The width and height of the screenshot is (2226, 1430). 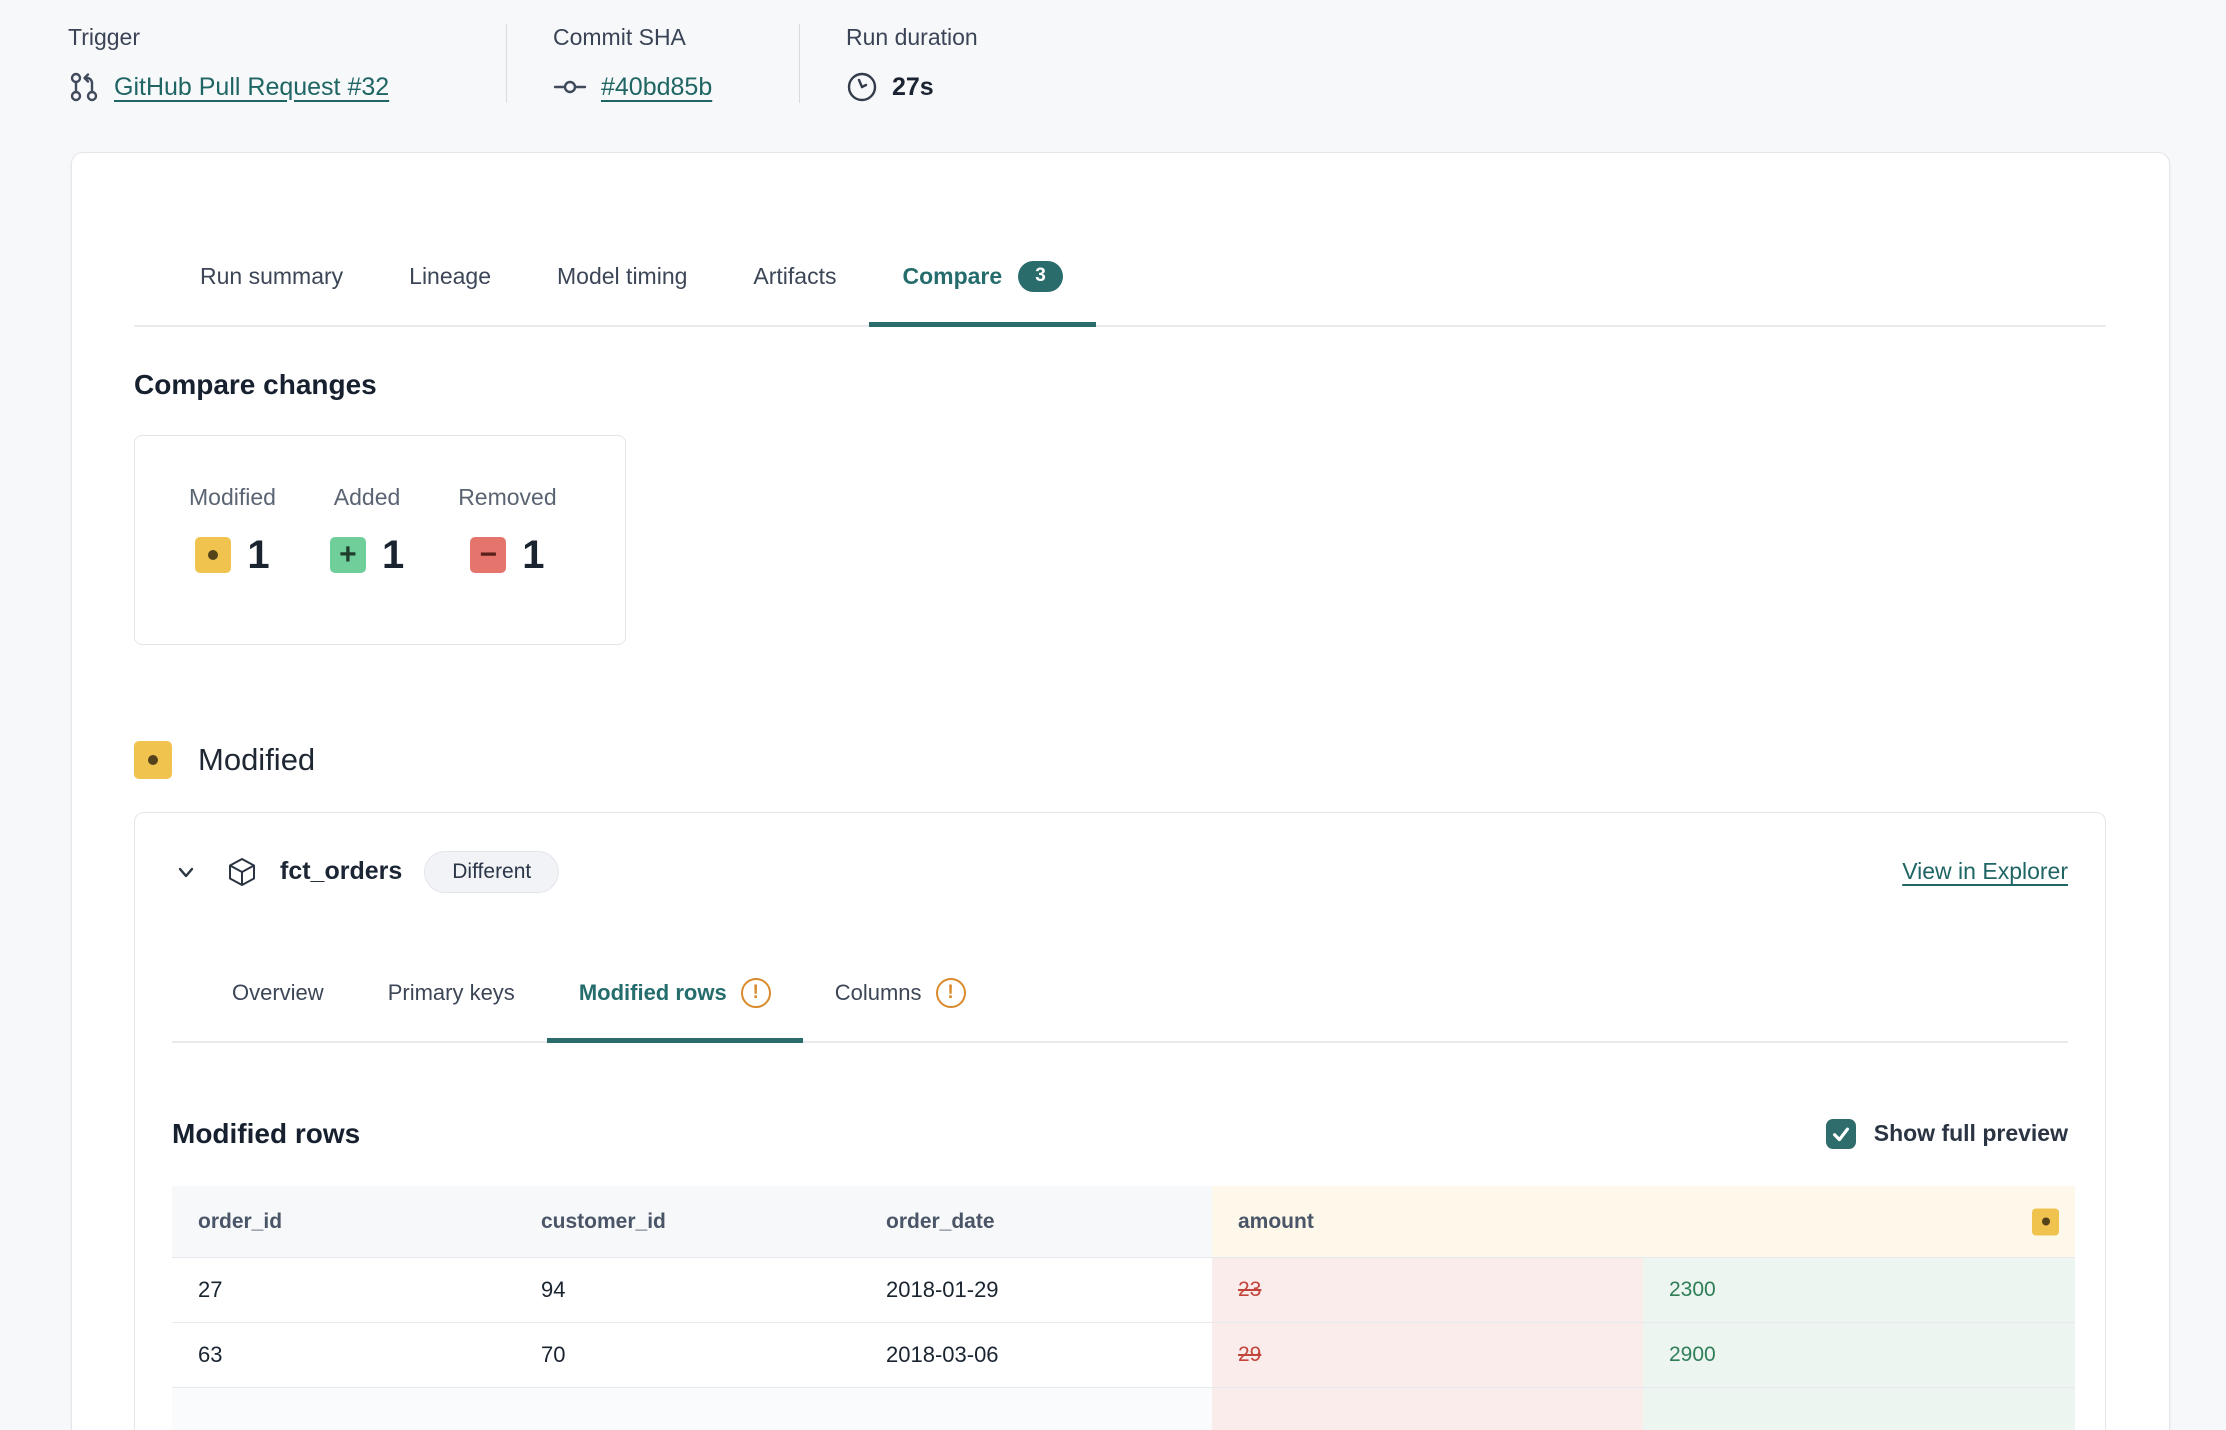 I want to click on model-name: fct_orders, so click(x=341, y=871).